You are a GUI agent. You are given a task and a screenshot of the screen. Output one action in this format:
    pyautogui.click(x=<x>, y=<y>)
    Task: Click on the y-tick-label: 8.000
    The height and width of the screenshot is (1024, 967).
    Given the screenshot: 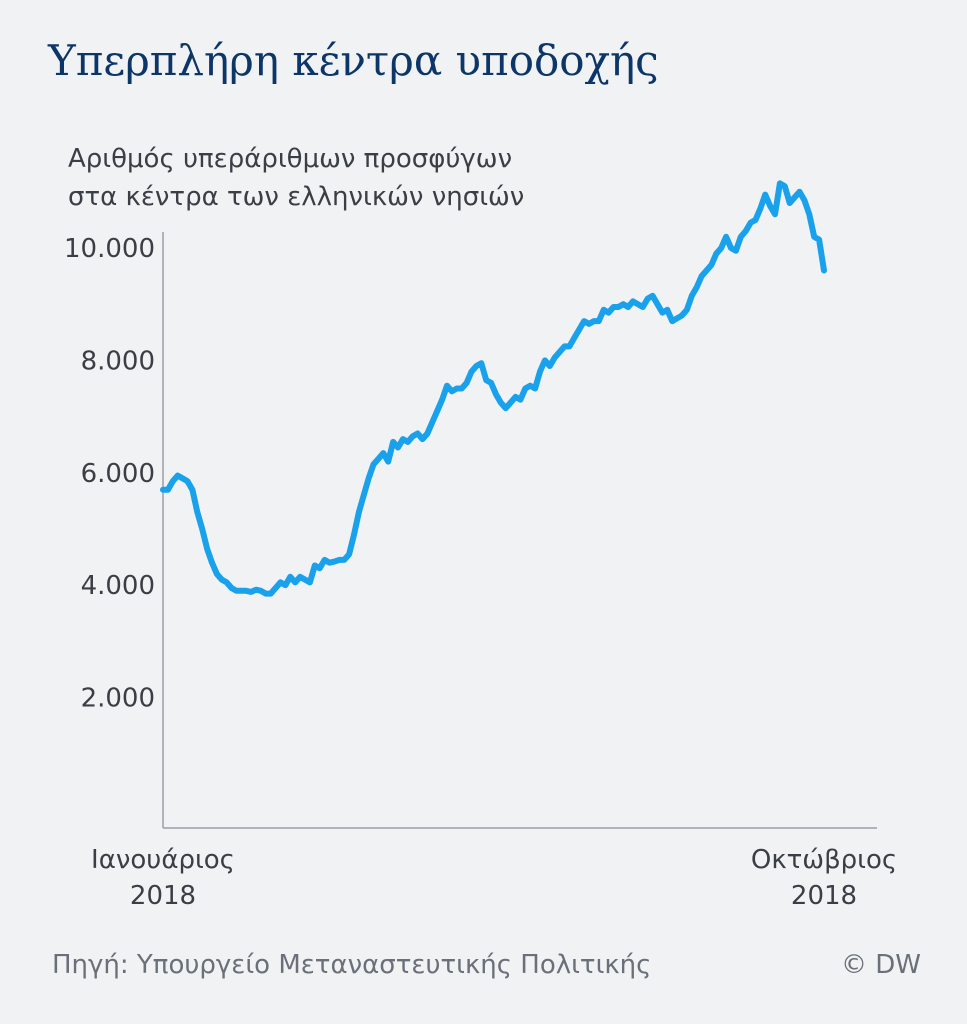 What is the action you would take?
    pyautogui.click(x=118, y=361)
    